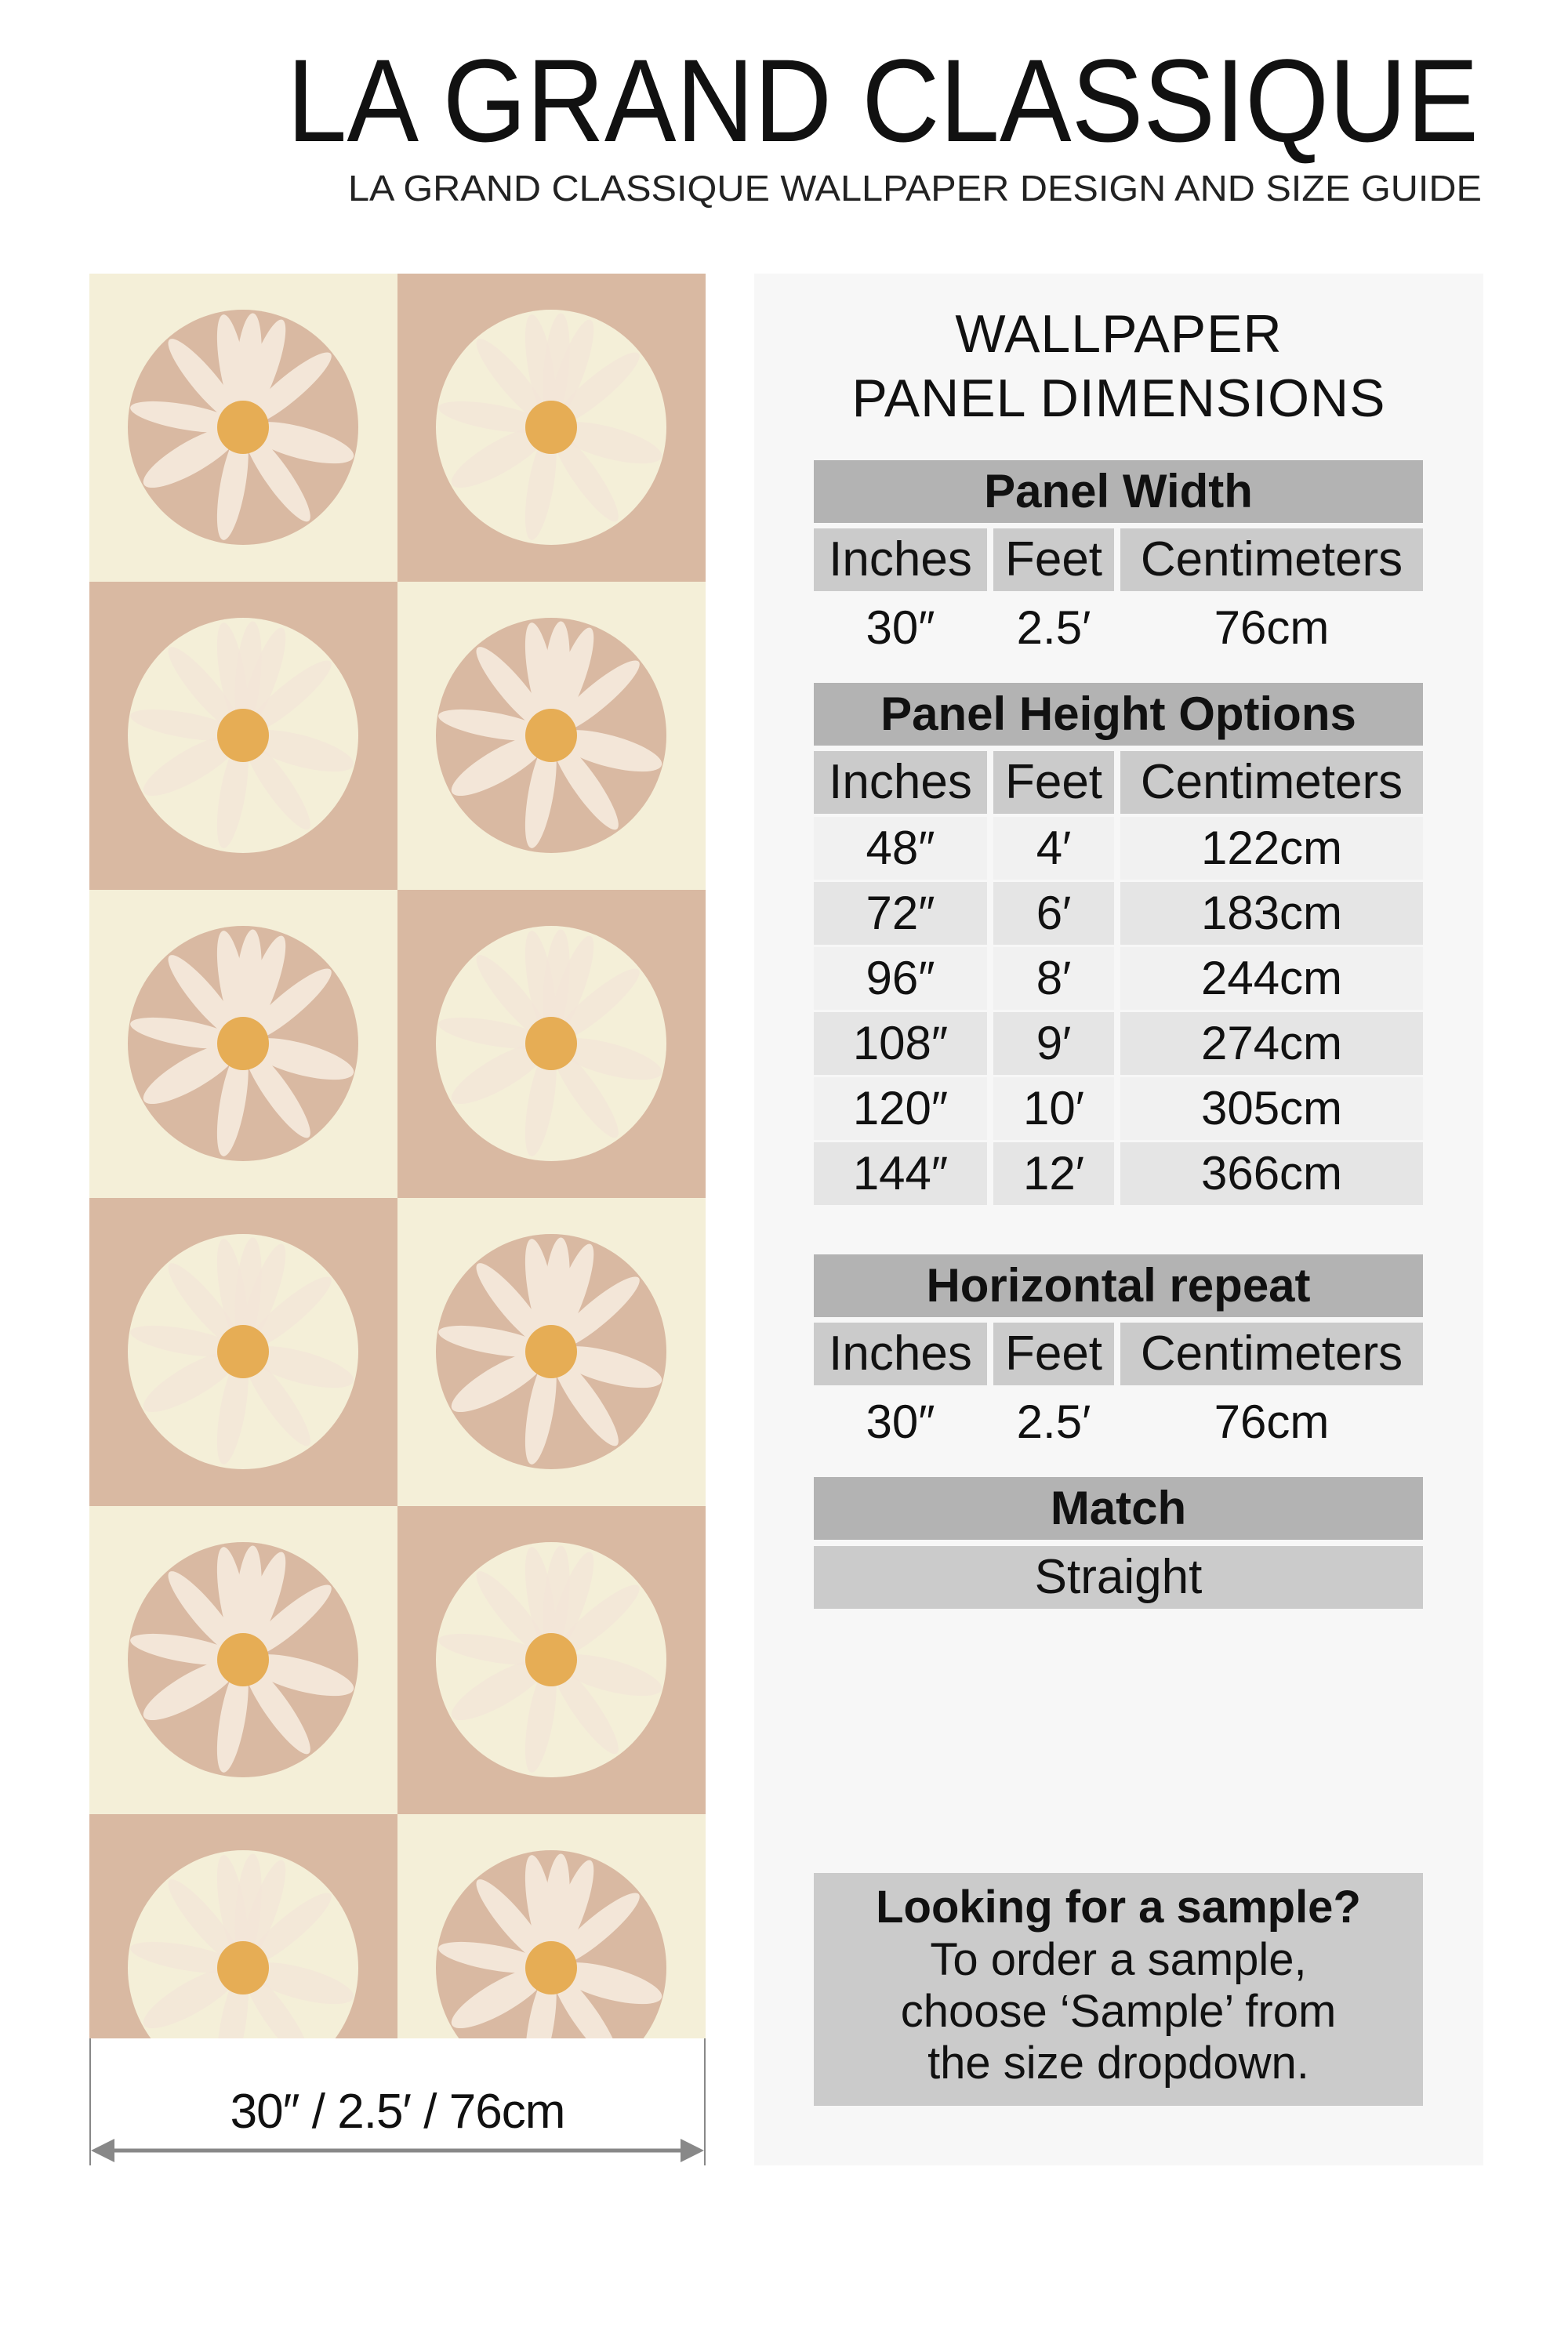  I want to click on sample-text: To order a sample,, so click(1118, 1959).